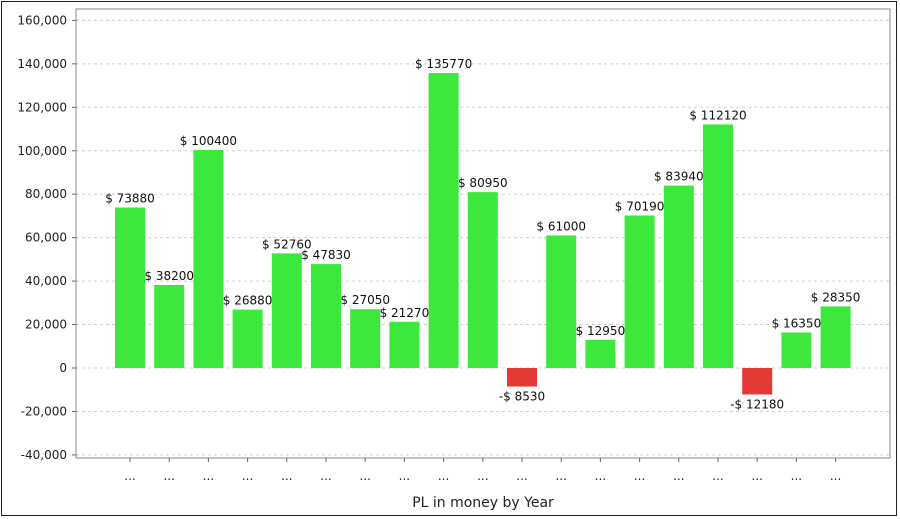 This screenshot has height=519, width=900. Describe the element at coordinates (405, 313) in the screenshot. I see `data-label: $ 21270` at that location.